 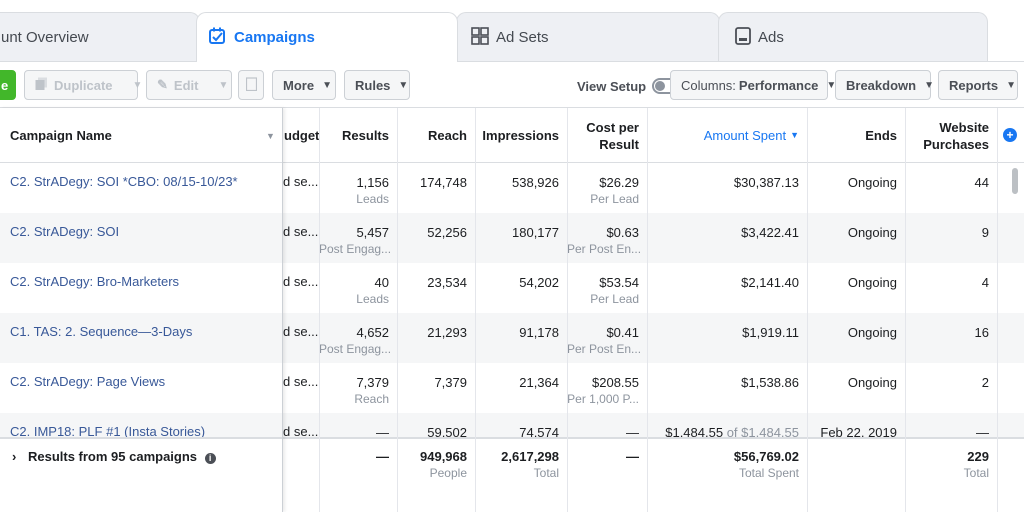 What do you see at coordinates (985, 282) in the screenshot?
I see `website-purchases-cell: 4` at bounding box center [985, 282].